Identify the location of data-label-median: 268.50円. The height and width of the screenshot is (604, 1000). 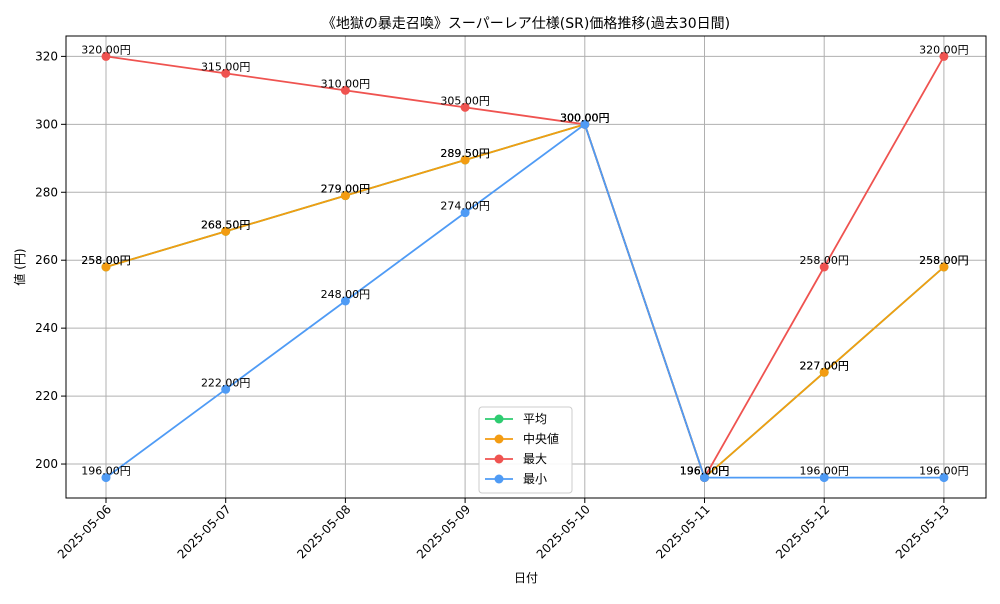
(226, 224).